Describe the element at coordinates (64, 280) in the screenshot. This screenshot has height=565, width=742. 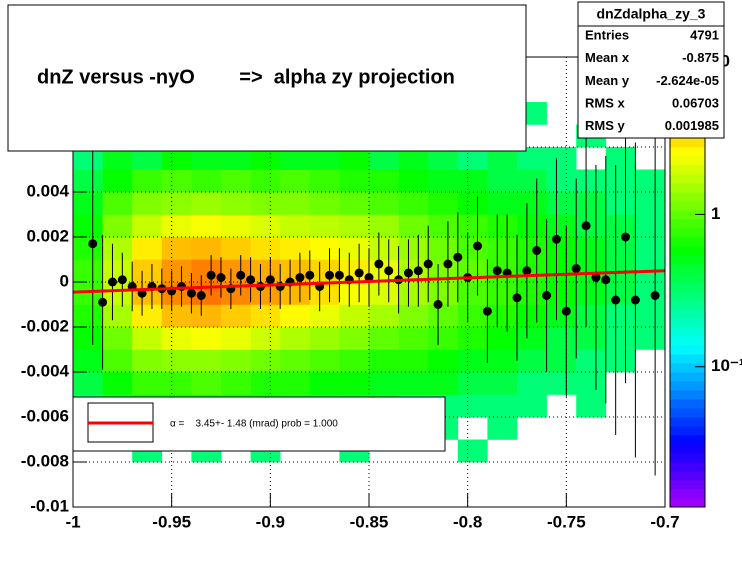
I see `y-tick-label: 0` at that location.